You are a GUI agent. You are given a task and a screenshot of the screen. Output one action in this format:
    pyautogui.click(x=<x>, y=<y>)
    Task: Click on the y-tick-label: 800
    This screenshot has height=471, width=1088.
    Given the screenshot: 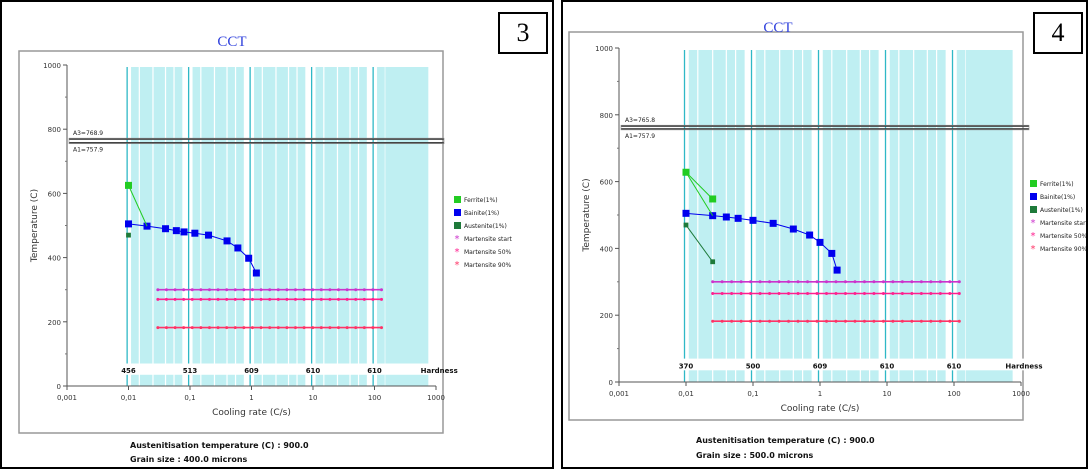 What is the action you would take?
    pyautogui.click(x=606, y=116)
    